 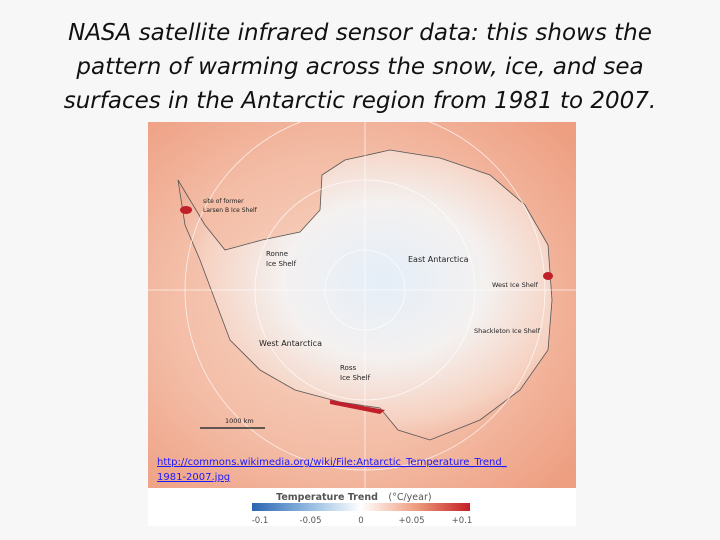 What do you see at coordinates (290, 343) in the screenshot?
I see `map-label: West Antarctica` at bounding box center [290, 343].